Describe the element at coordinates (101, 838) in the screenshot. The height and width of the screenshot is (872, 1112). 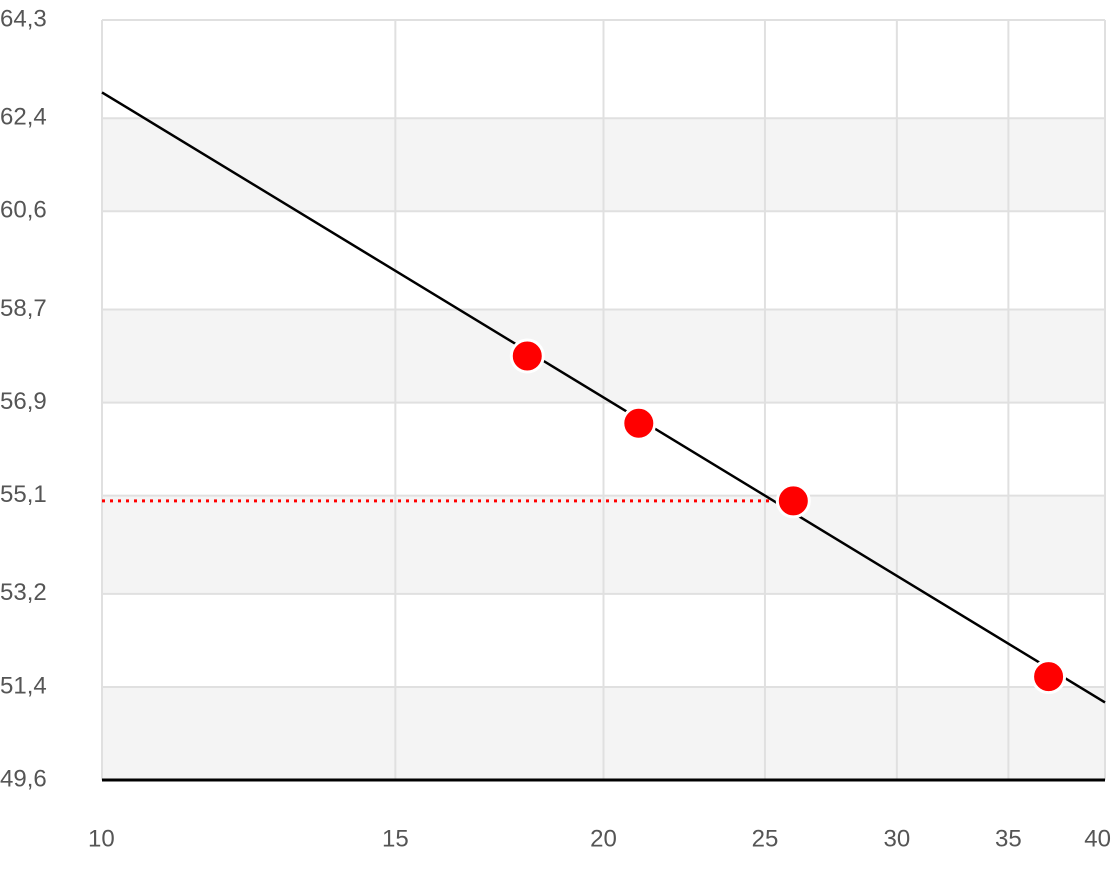
I see `x-tick-label: 10` at that location.